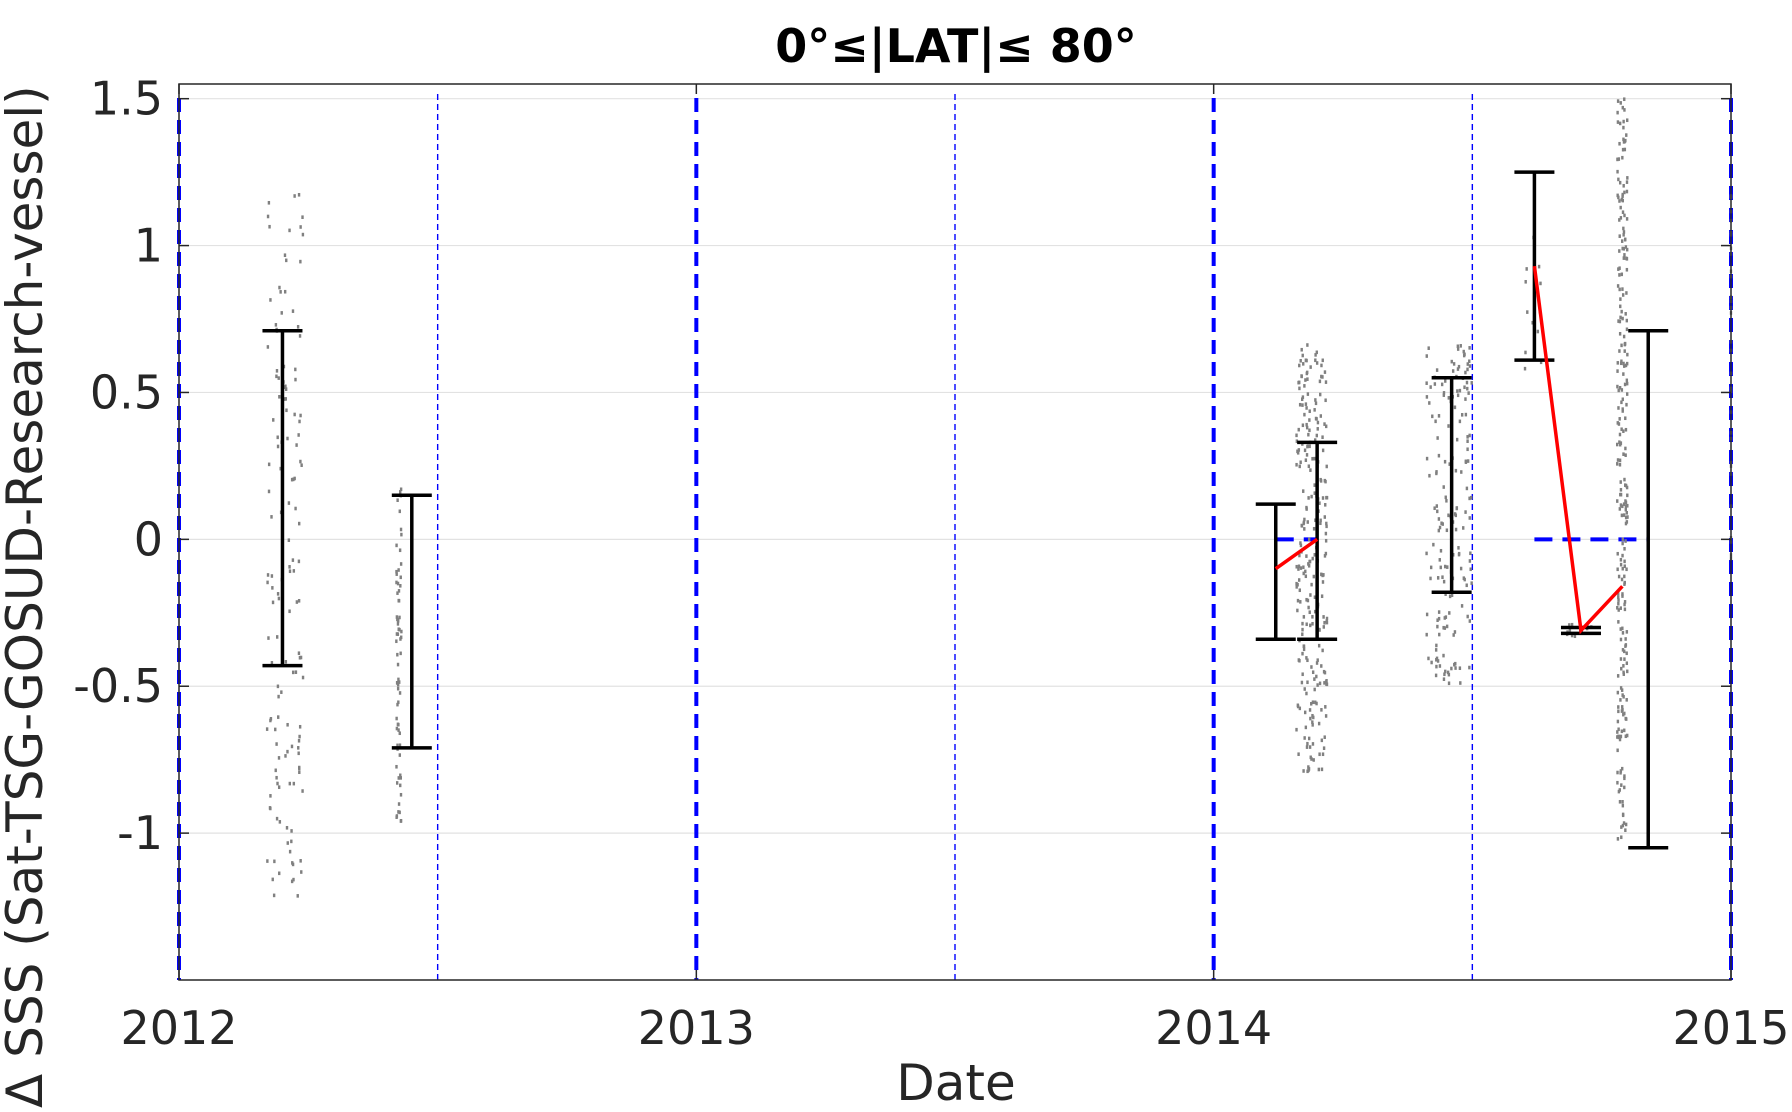 This screenshot has width=1792, height=1112. Describe the element at coordinates (126, 99) in the screenshot. I see `y-tick-label: 1.5` at that location.